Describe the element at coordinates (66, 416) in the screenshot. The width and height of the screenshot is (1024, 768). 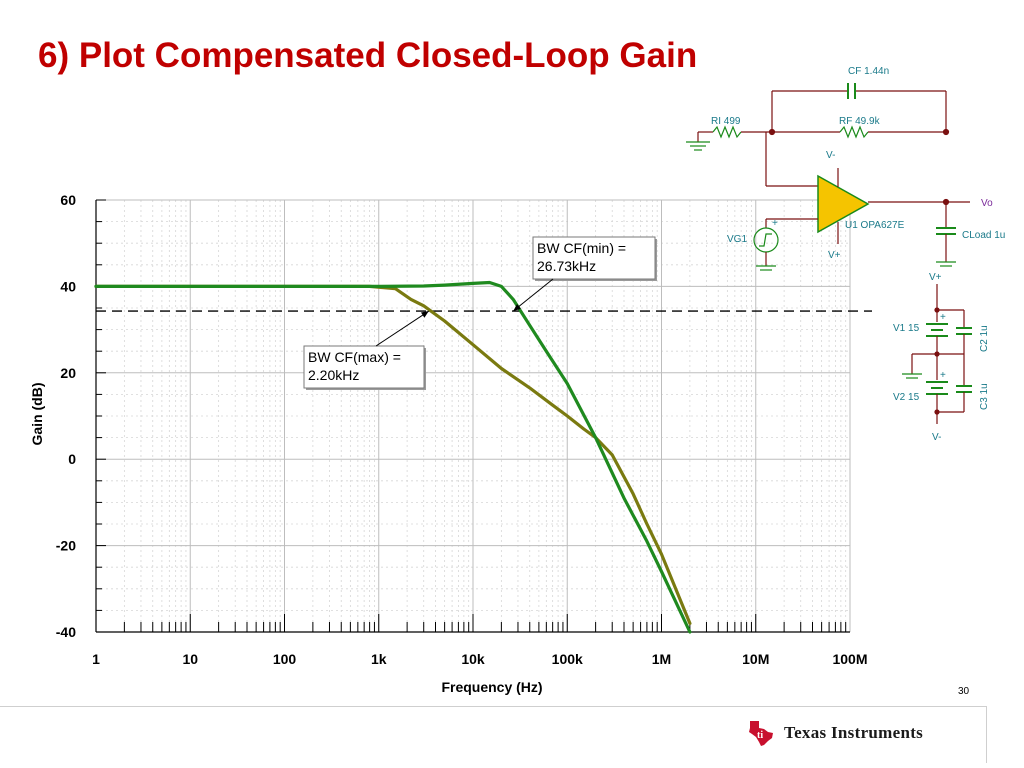
I see `y-tick-labels: 60 40 20 0 -20 -40` at that location.